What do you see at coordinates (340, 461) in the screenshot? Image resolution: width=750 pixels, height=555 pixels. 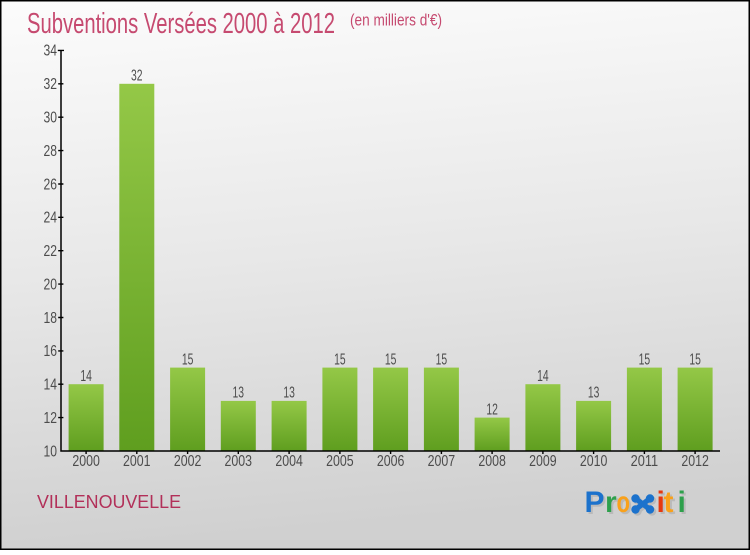 I see `svg-text: 2005` at bounding box center [340, 461].